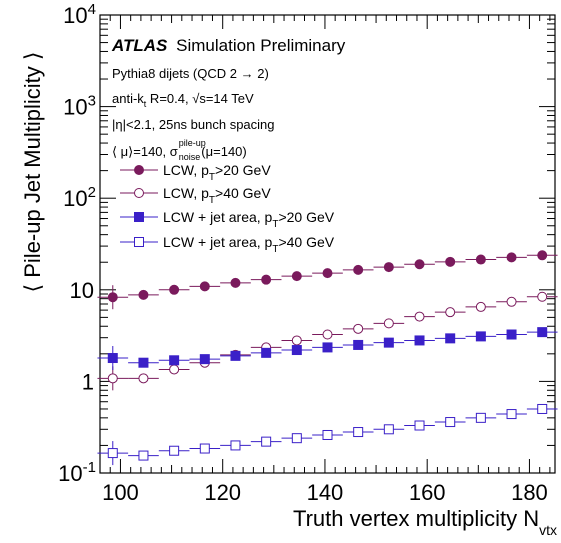 This screenshot has width=561, height=543. I want to click on legend-entry-2: LCW, pT>40 GeV, so click(195, 195).